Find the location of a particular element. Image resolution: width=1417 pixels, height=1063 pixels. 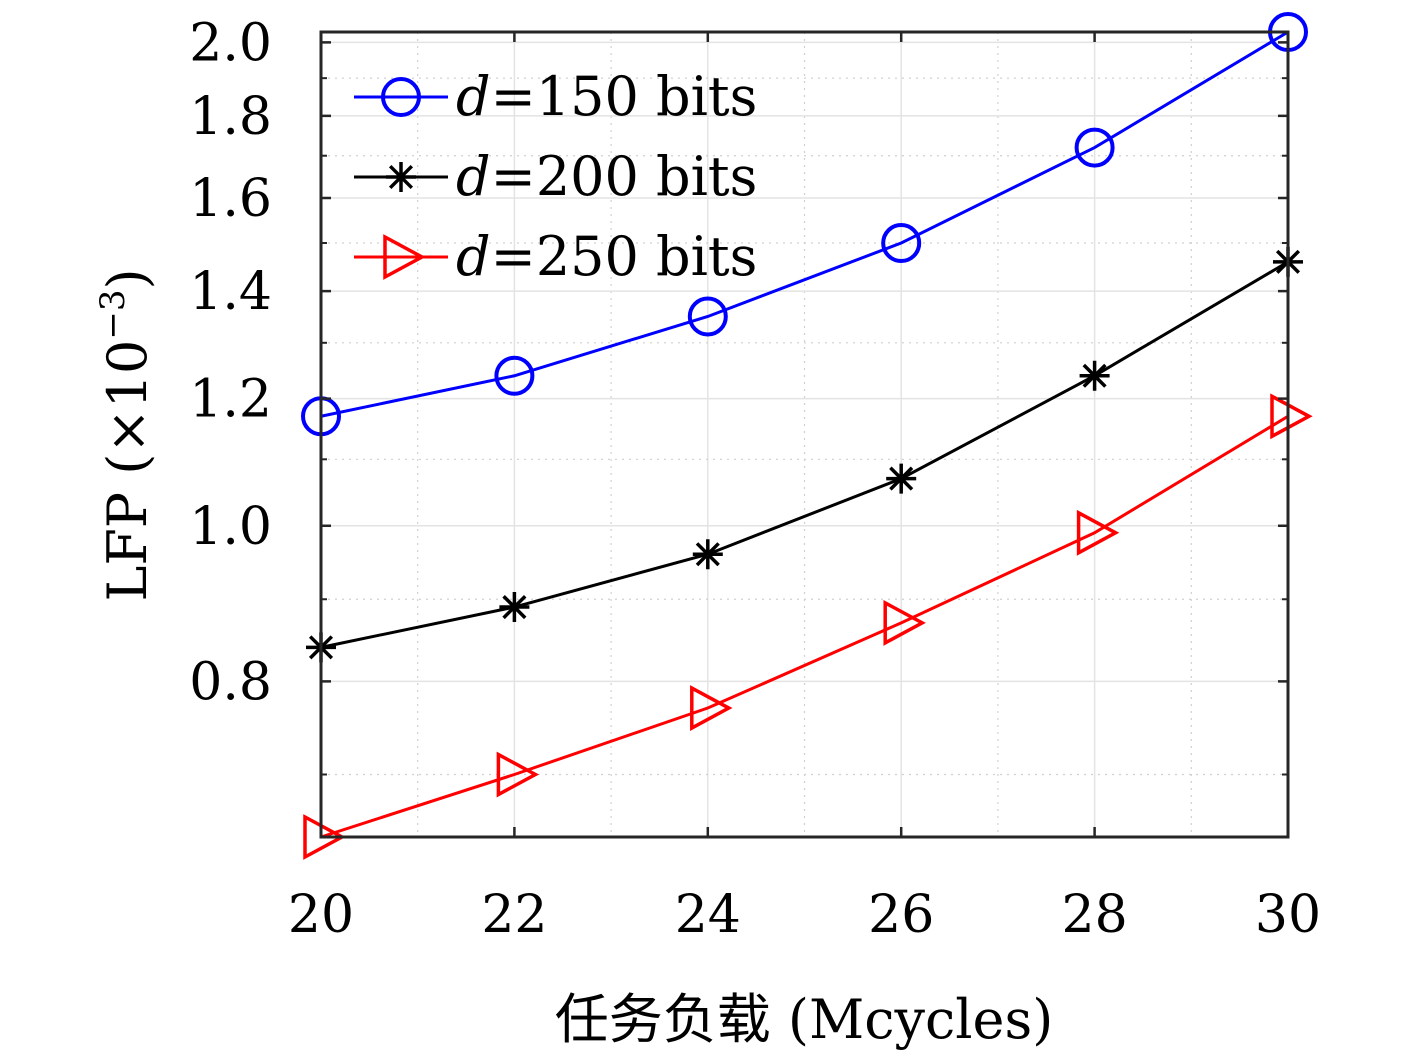

y-tick-label: 2.0 is located at coordinates (230, 43).